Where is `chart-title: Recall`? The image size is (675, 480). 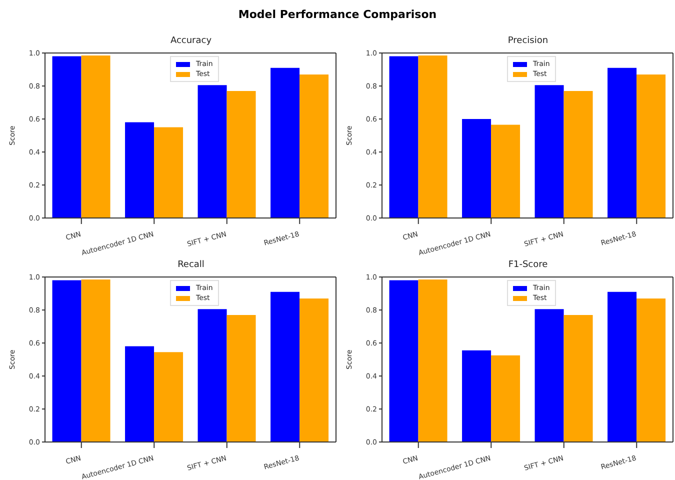 chart-title: Recall is located at coordinates (191, 265).